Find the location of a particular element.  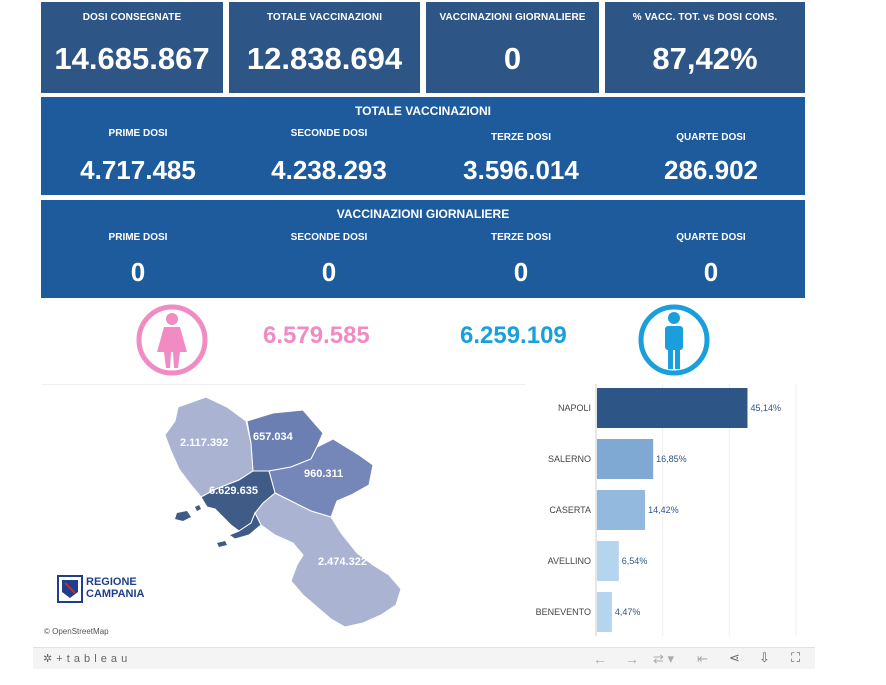

panel-title: TOTALE VACCINAZIONI is located at coordinates (423, 111).